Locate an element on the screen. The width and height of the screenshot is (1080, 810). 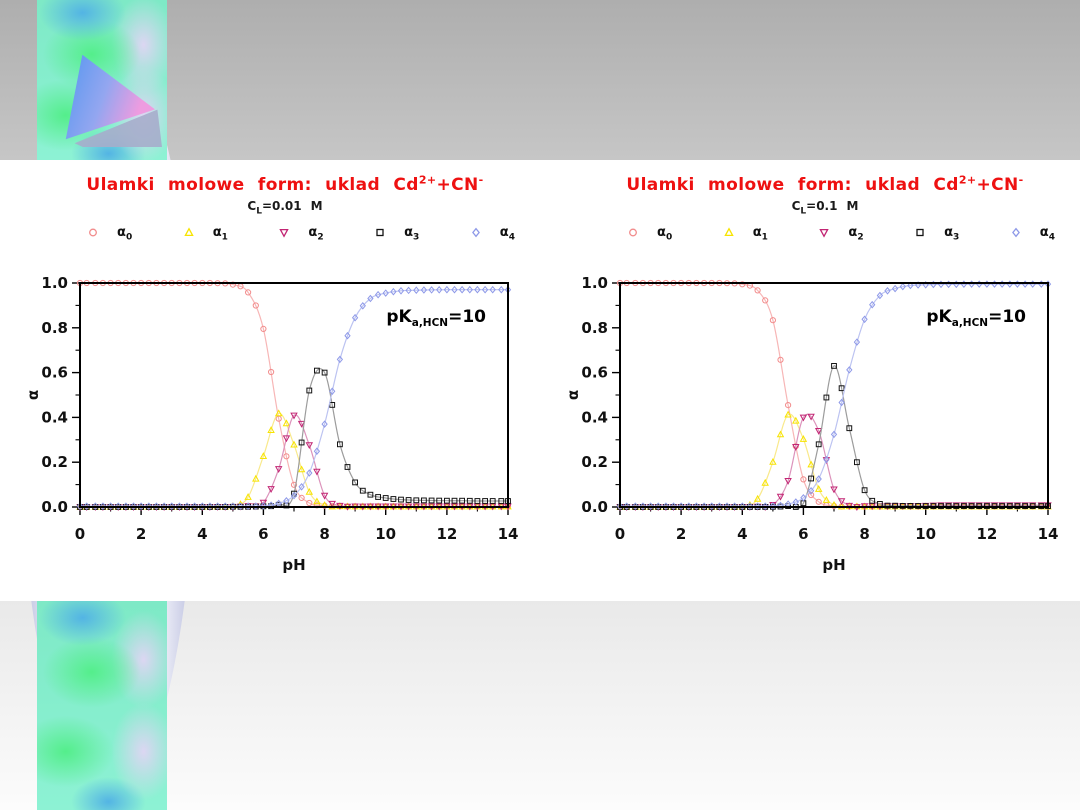
pattern-stripe is located at coordinates (102, 705).